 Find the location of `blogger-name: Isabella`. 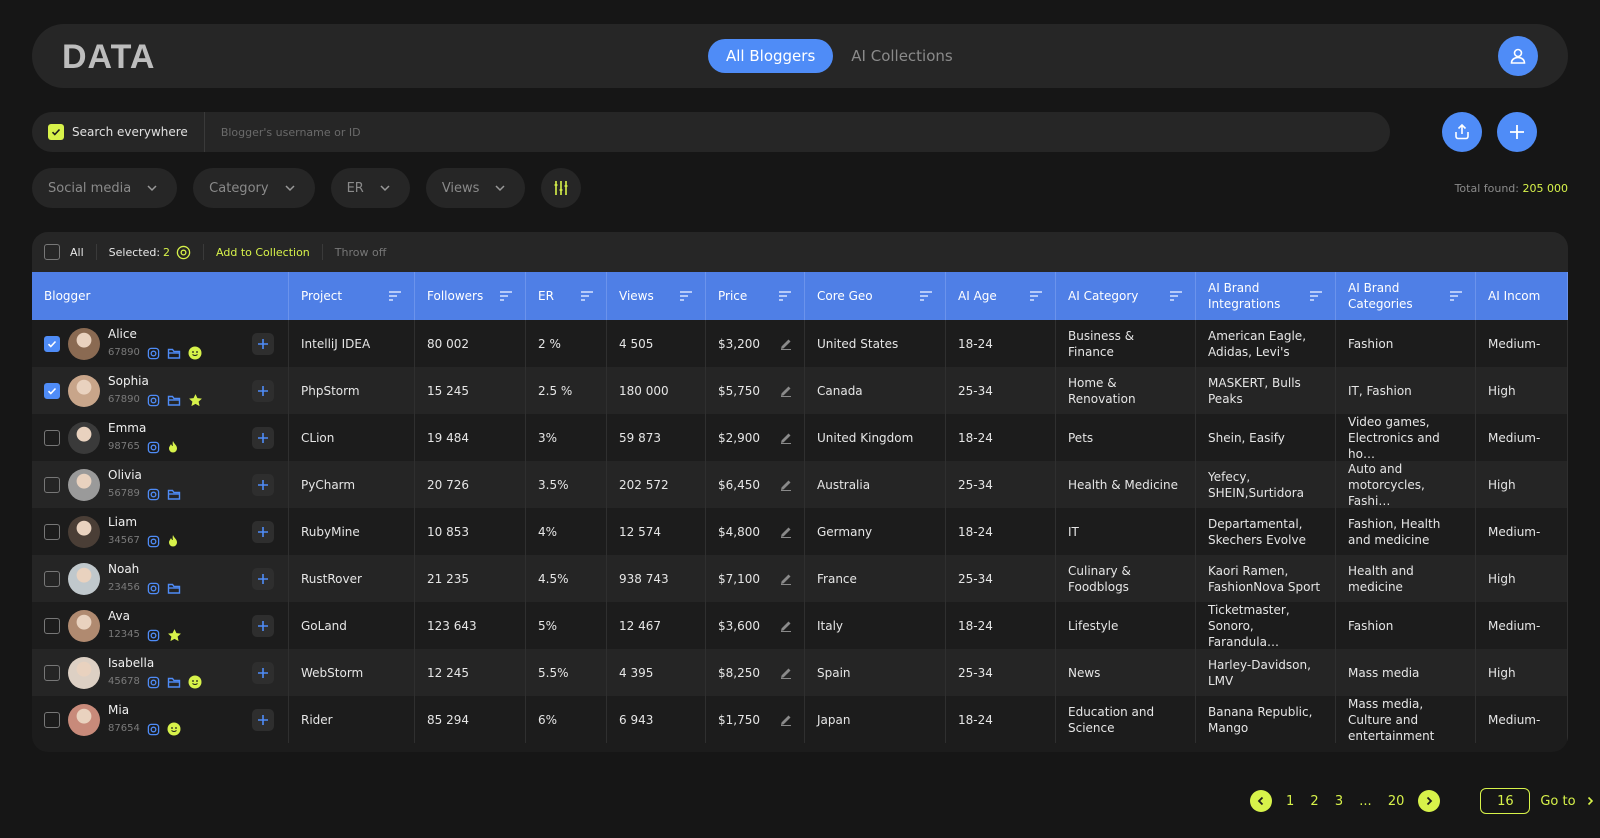

blogger-name: Isabella is located at coordinates (131, 663).